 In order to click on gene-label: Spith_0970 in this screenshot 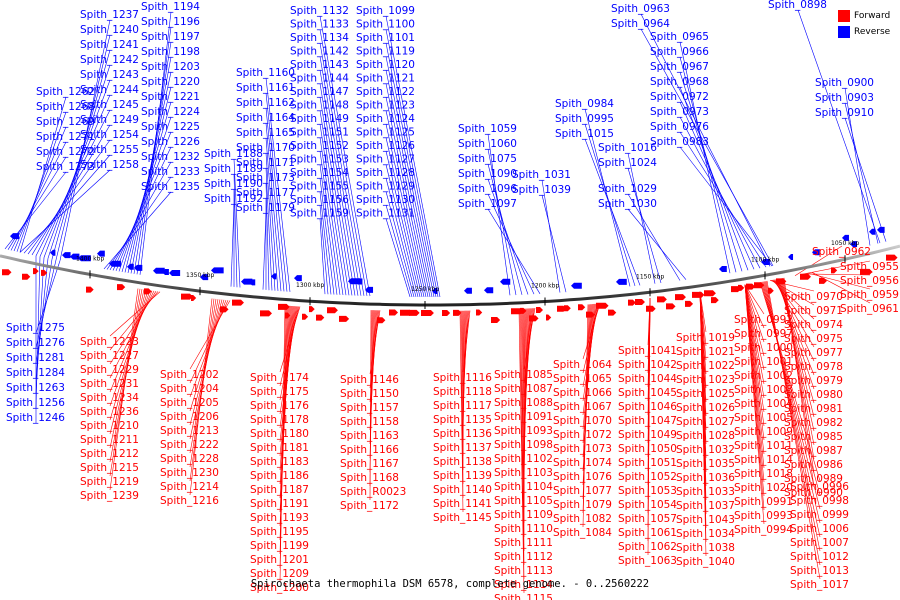, I will do `click(813, 297)`.